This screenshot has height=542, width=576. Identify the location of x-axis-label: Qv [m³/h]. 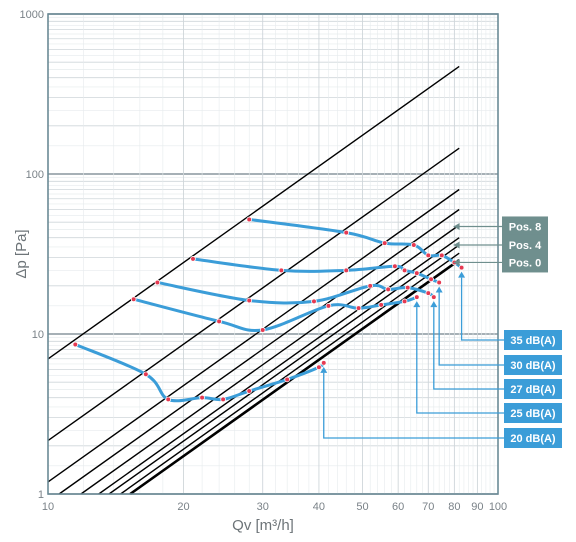
(263, 525).